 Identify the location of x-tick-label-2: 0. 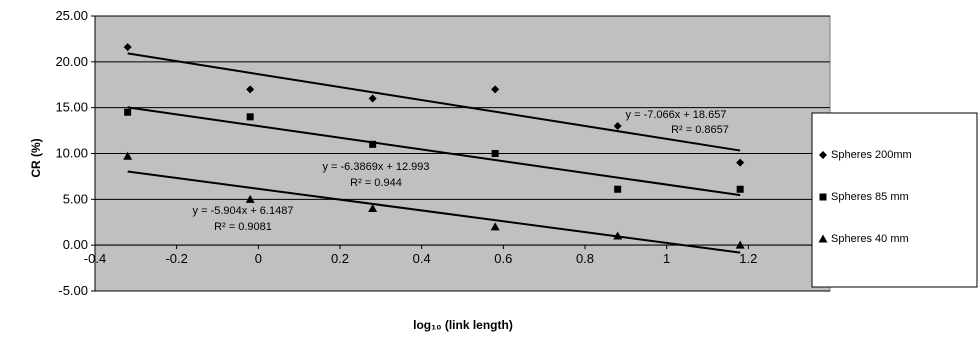
(258, 258).